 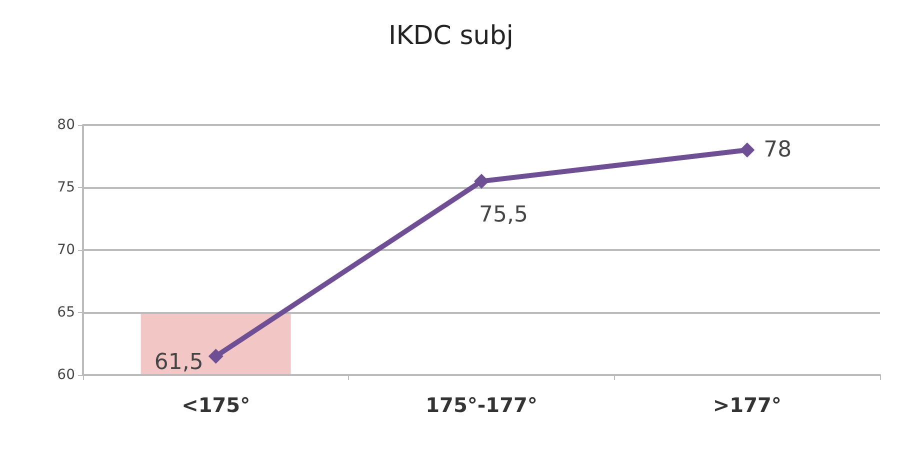 I want to click on y-tick-label: 65, so click(x=66, y=312).